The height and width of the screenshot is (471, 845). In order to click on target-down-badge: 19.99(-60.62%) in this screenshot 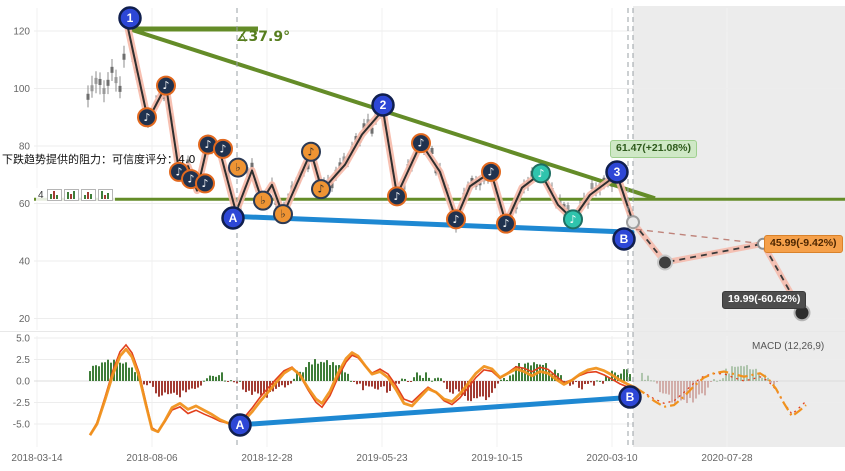, I will do `click(764, 300)`.